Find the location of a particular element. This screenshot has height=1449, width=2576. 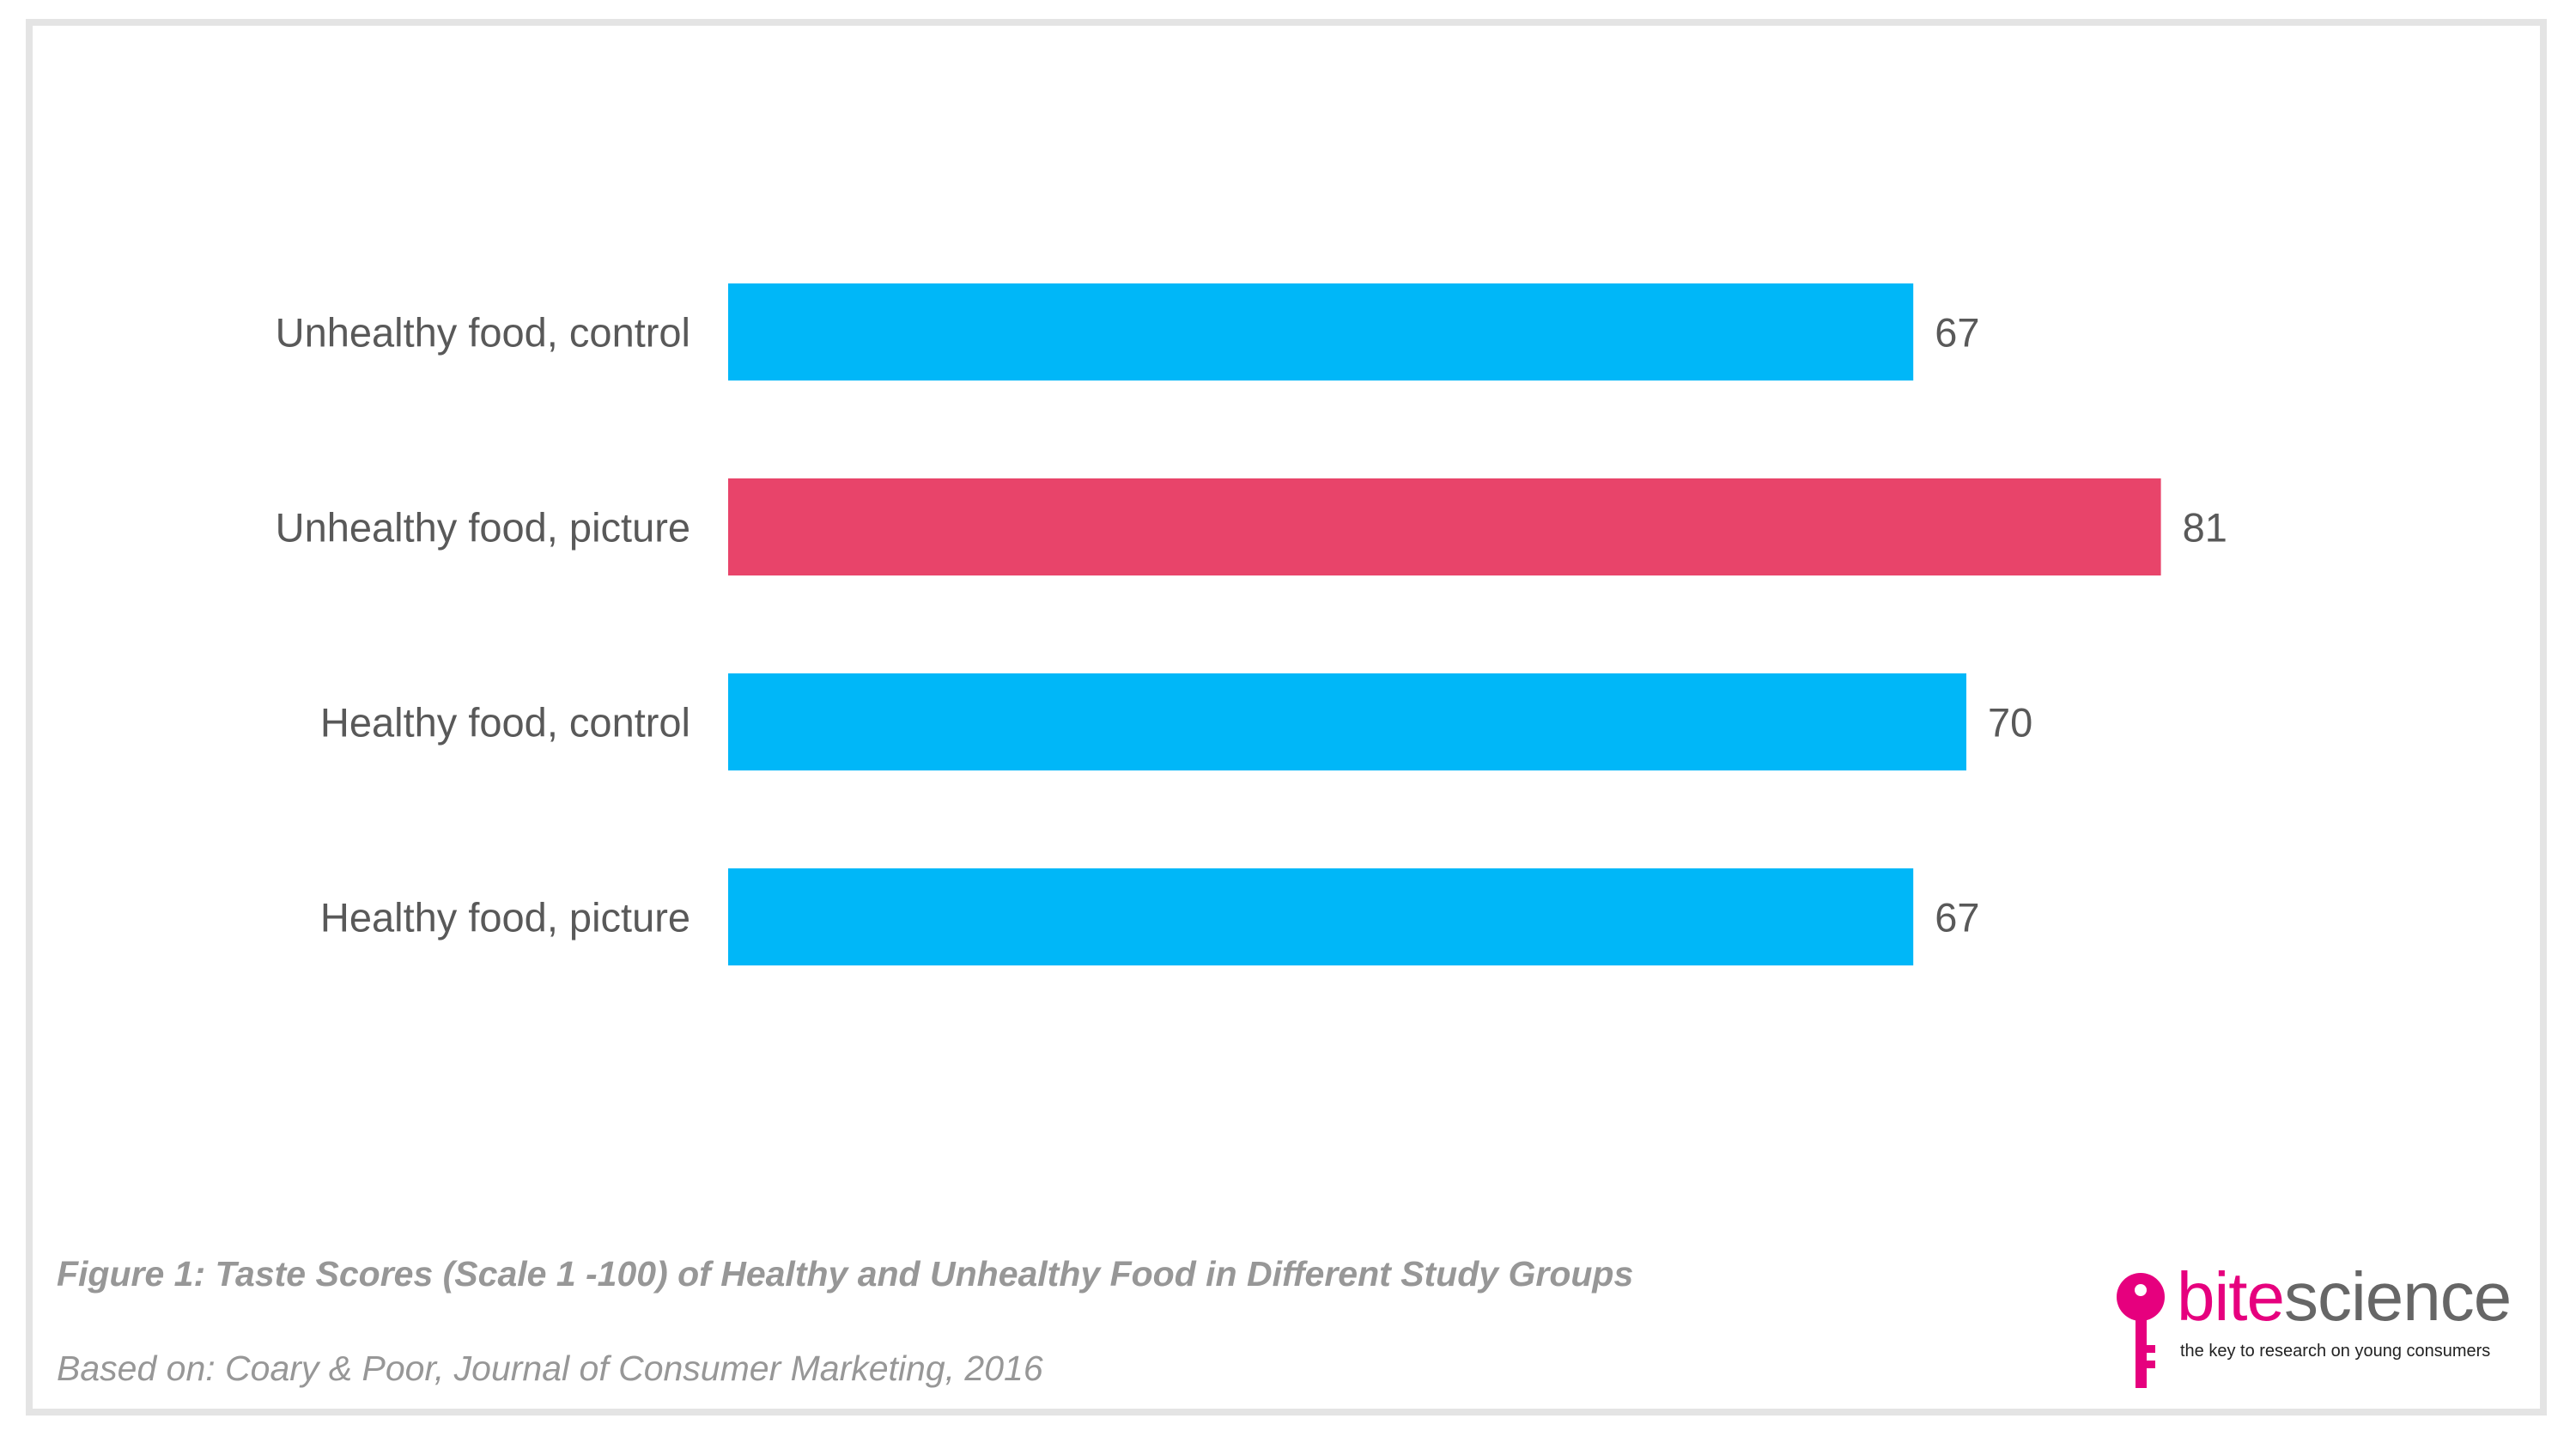

value-label-1: 67 is located at coordinates (1957, 333).